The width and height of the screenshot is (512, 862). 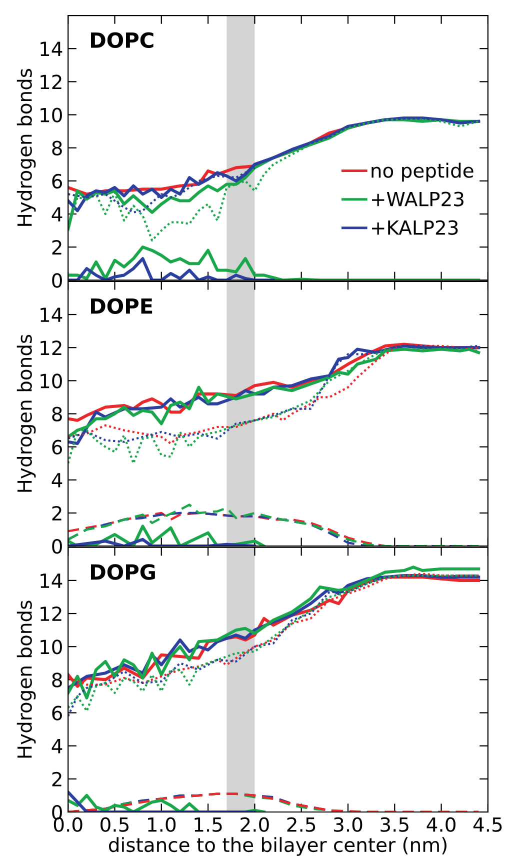 I want to click on text: DOPE, so click(x=121, y=306).